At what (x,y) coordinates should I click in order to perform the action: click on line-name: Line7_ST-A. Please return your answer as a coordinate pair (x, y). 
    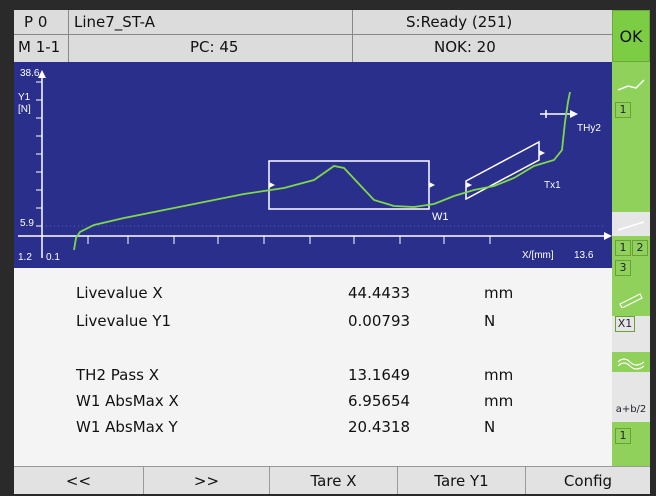
    Looking at the image, I should click on (114, 22).